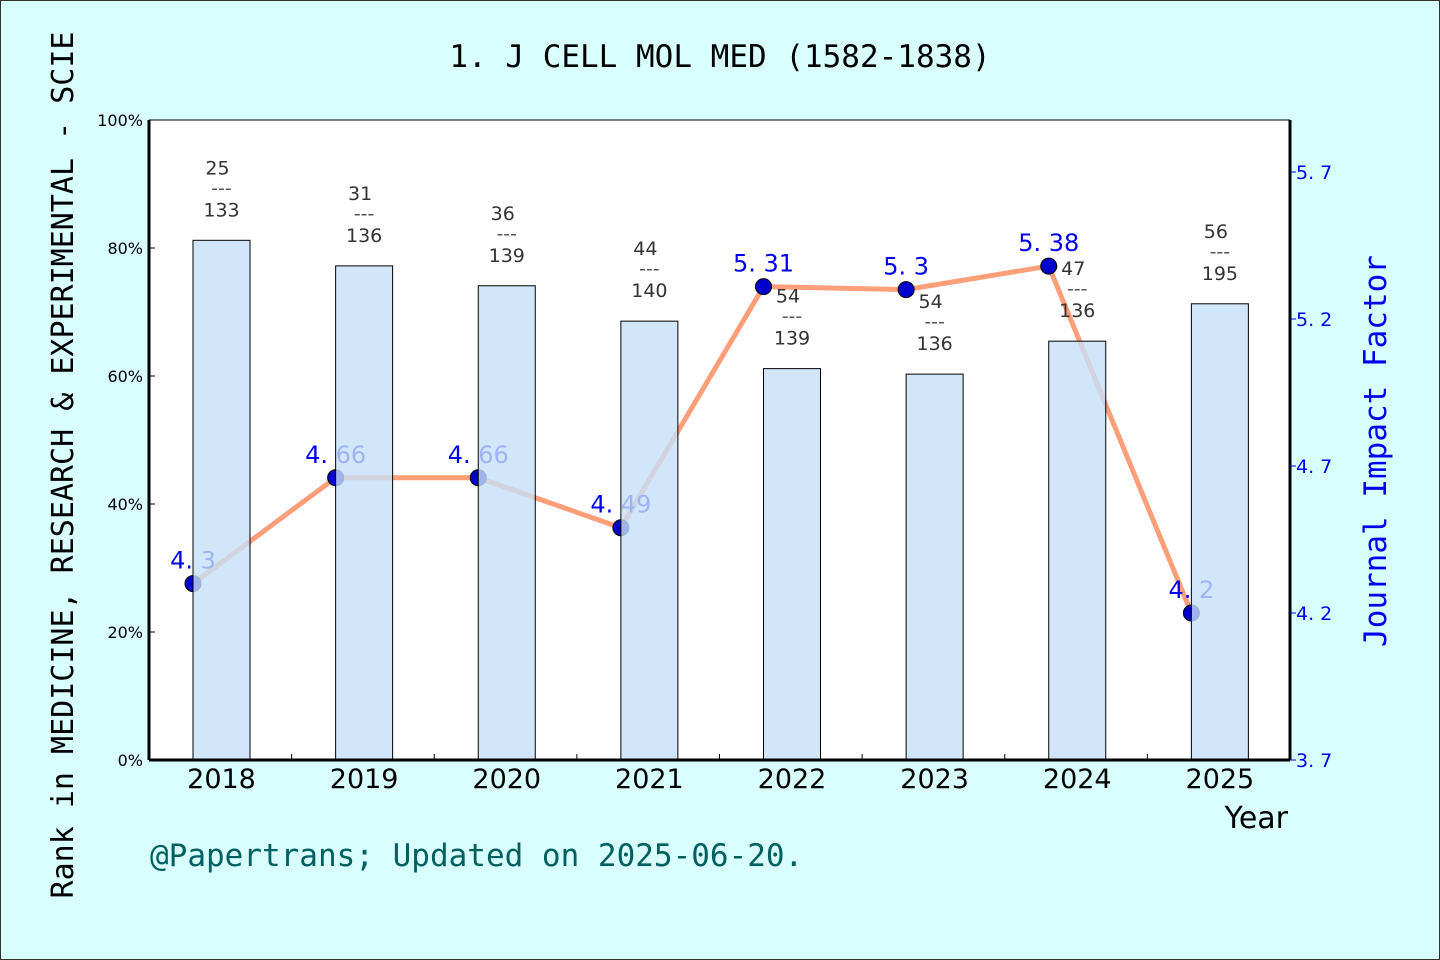 The width and height of the screenshot is (1440, 960). What do you see at coordinates (221, 210) in the screenshot?
I see `rank-denominator: 133` at bounding box center [221, 210].